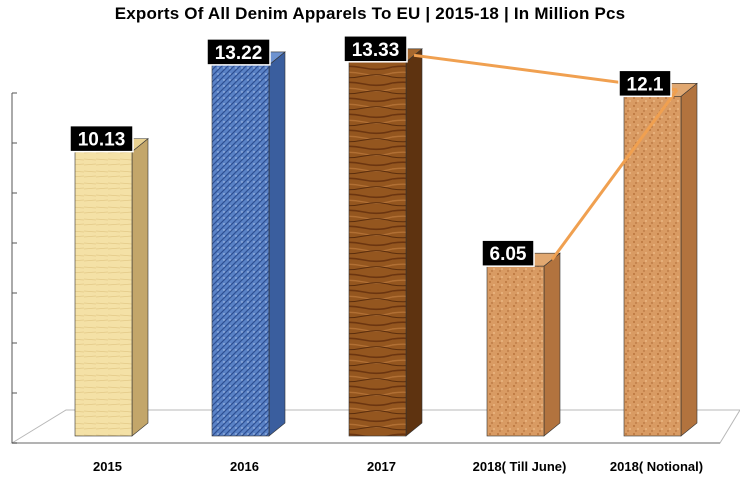 The width and height of the screenshot is (740, 480). I want to click on data-label: 10.13, so click(101, 138).